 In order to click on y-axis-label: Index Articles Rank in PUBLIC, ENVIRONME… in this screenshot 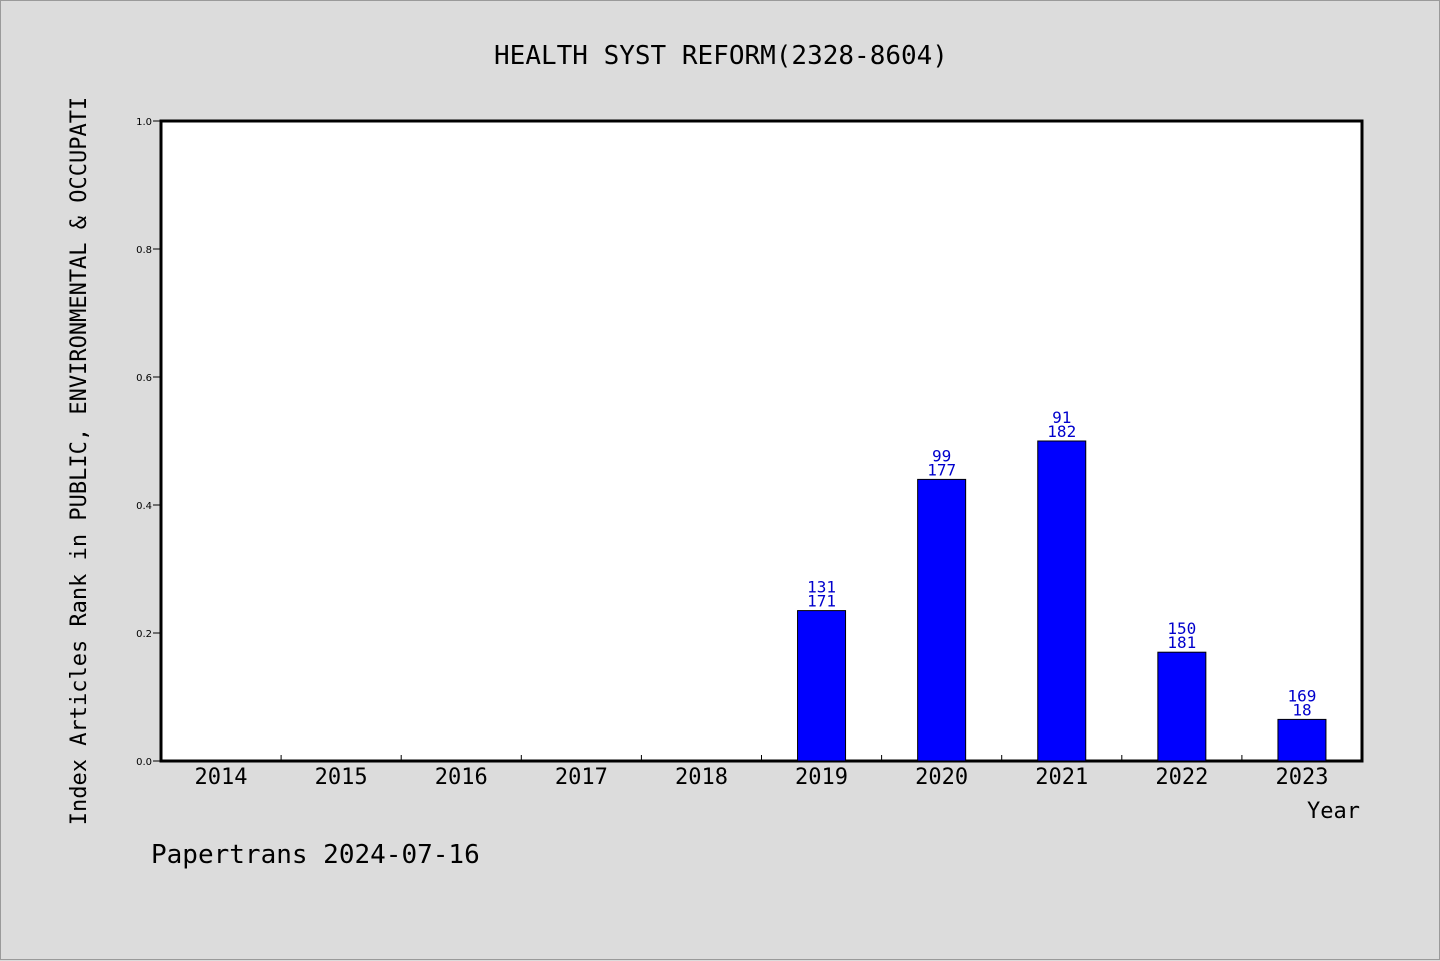, I will do `click(79, 461)`.